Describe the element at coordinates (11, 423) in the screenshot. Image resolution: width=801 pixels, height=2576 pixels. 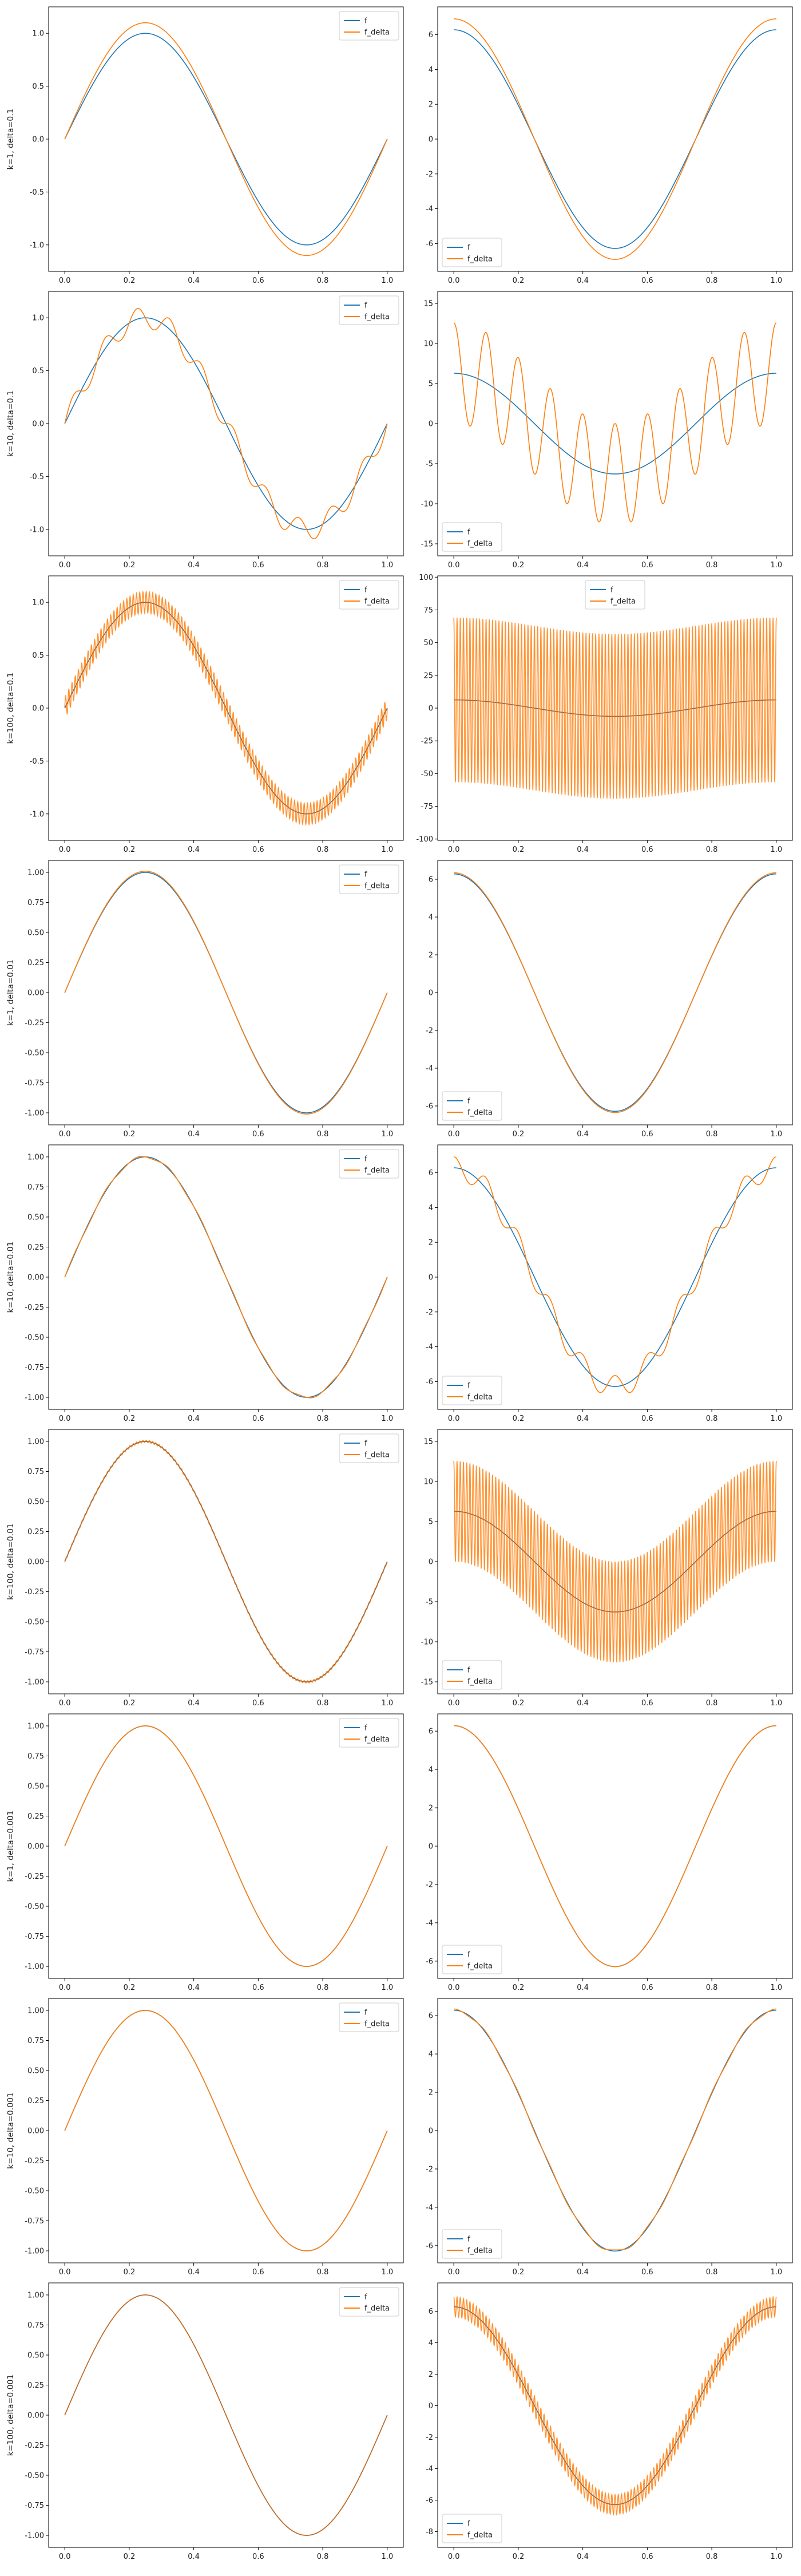
I see `y-axis-label: k=10, delta=0.1` at that location.